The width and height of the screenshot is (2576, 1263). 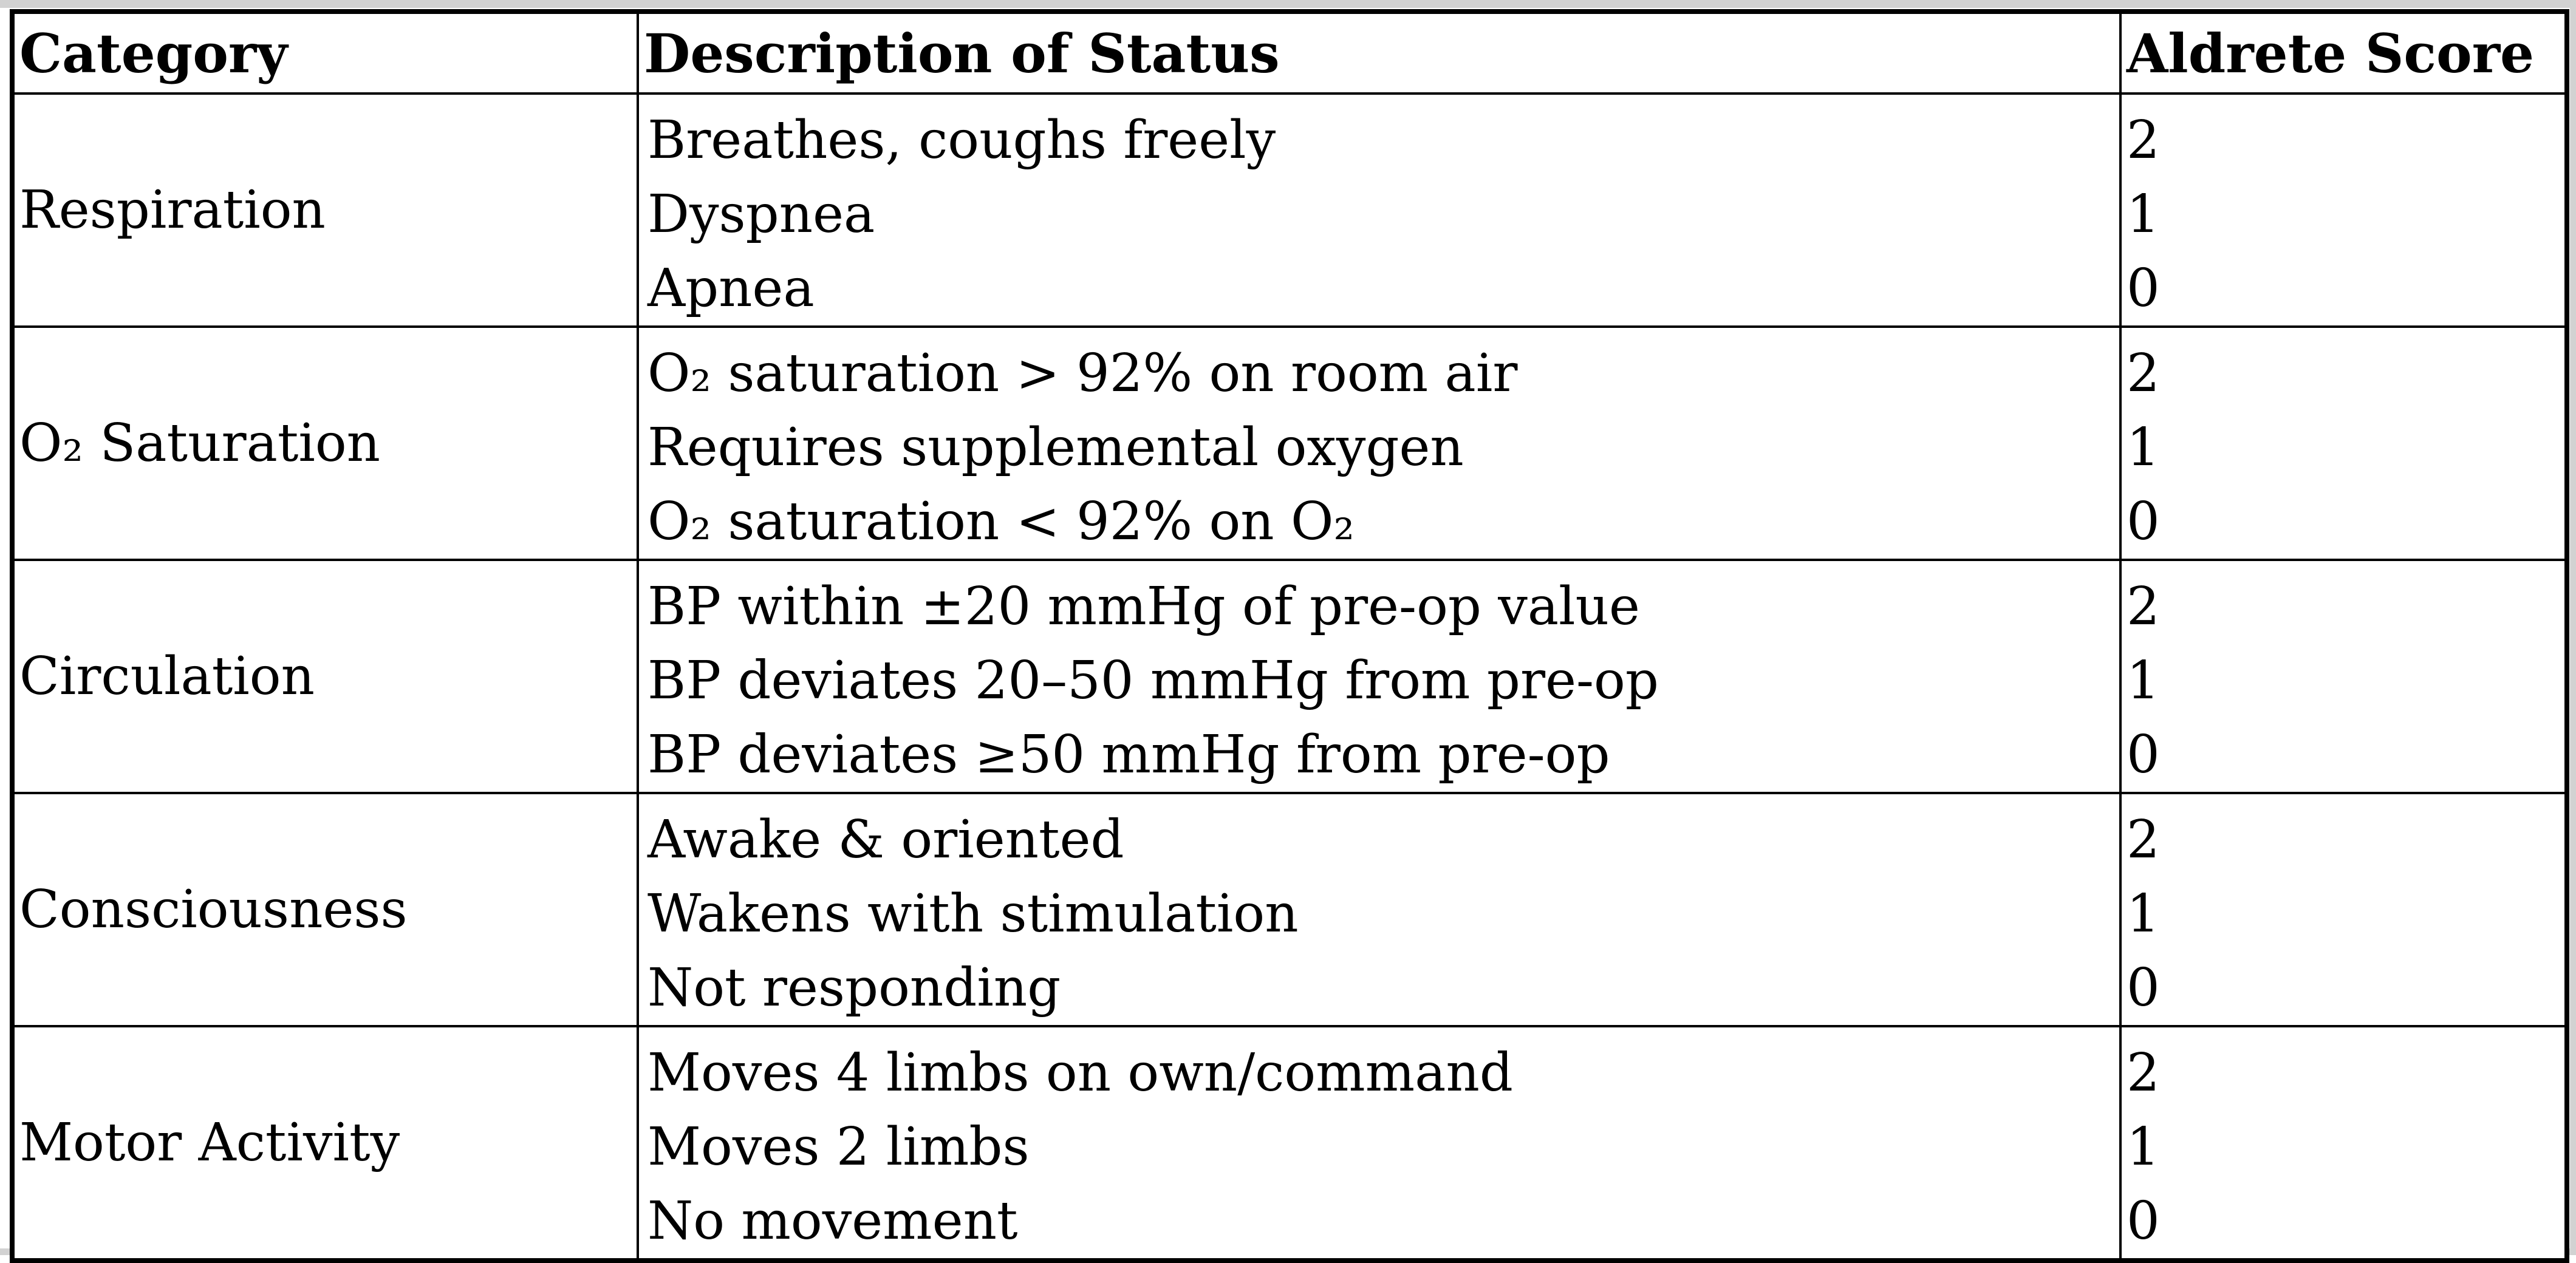 What do you see at coordinates (1055, 447) in the screenshot?
I see `description-line: Requires supplemental oxygen` at bounding box center [1055, 447].